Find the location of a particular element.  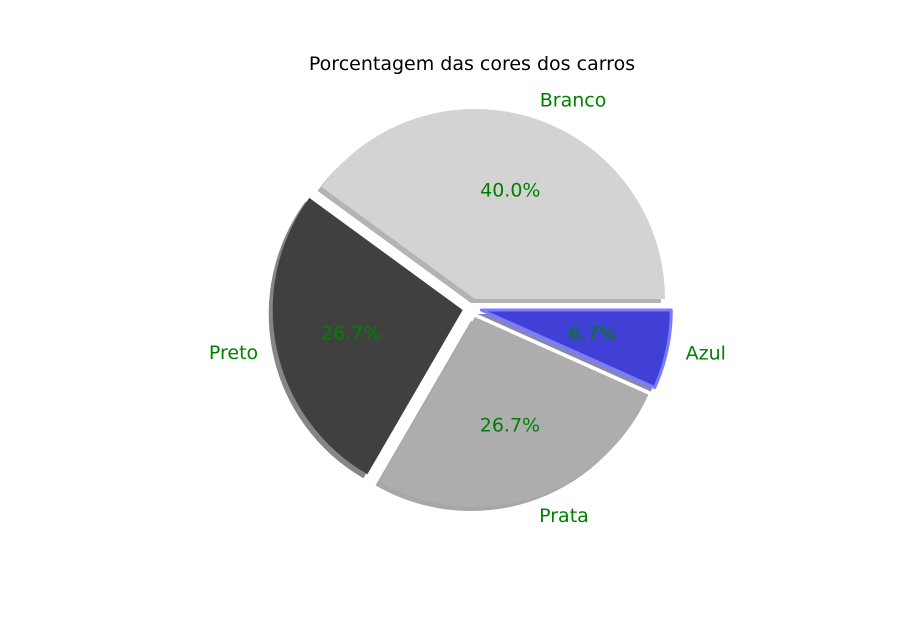

pct-label-branco: 40.0% is located at coordinates (510, 191).